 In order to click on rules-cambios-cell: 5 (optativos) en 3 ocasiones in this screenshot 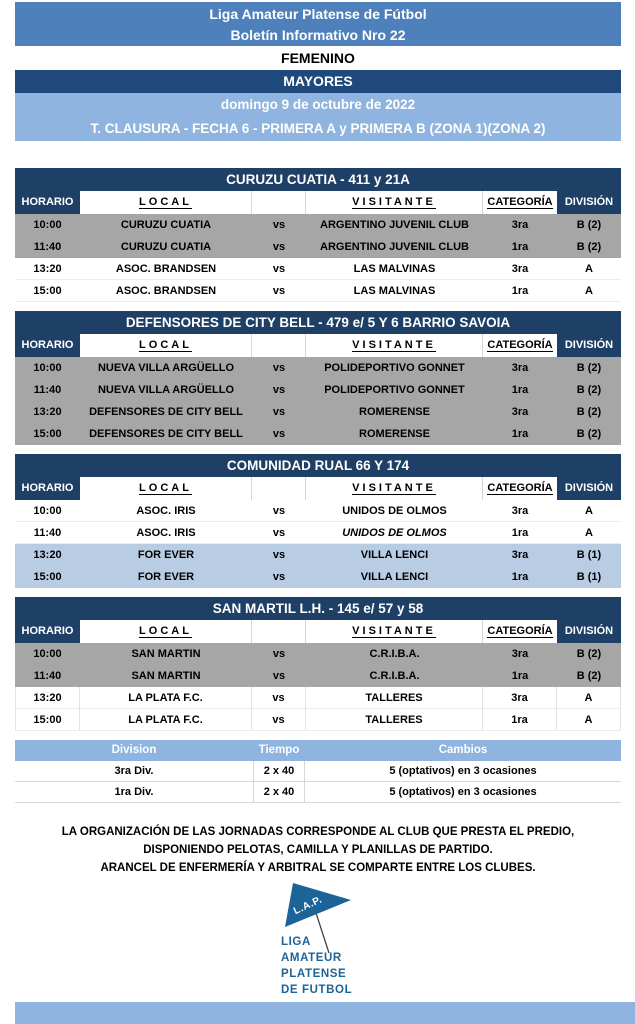, I will do `click(463, 792)`.